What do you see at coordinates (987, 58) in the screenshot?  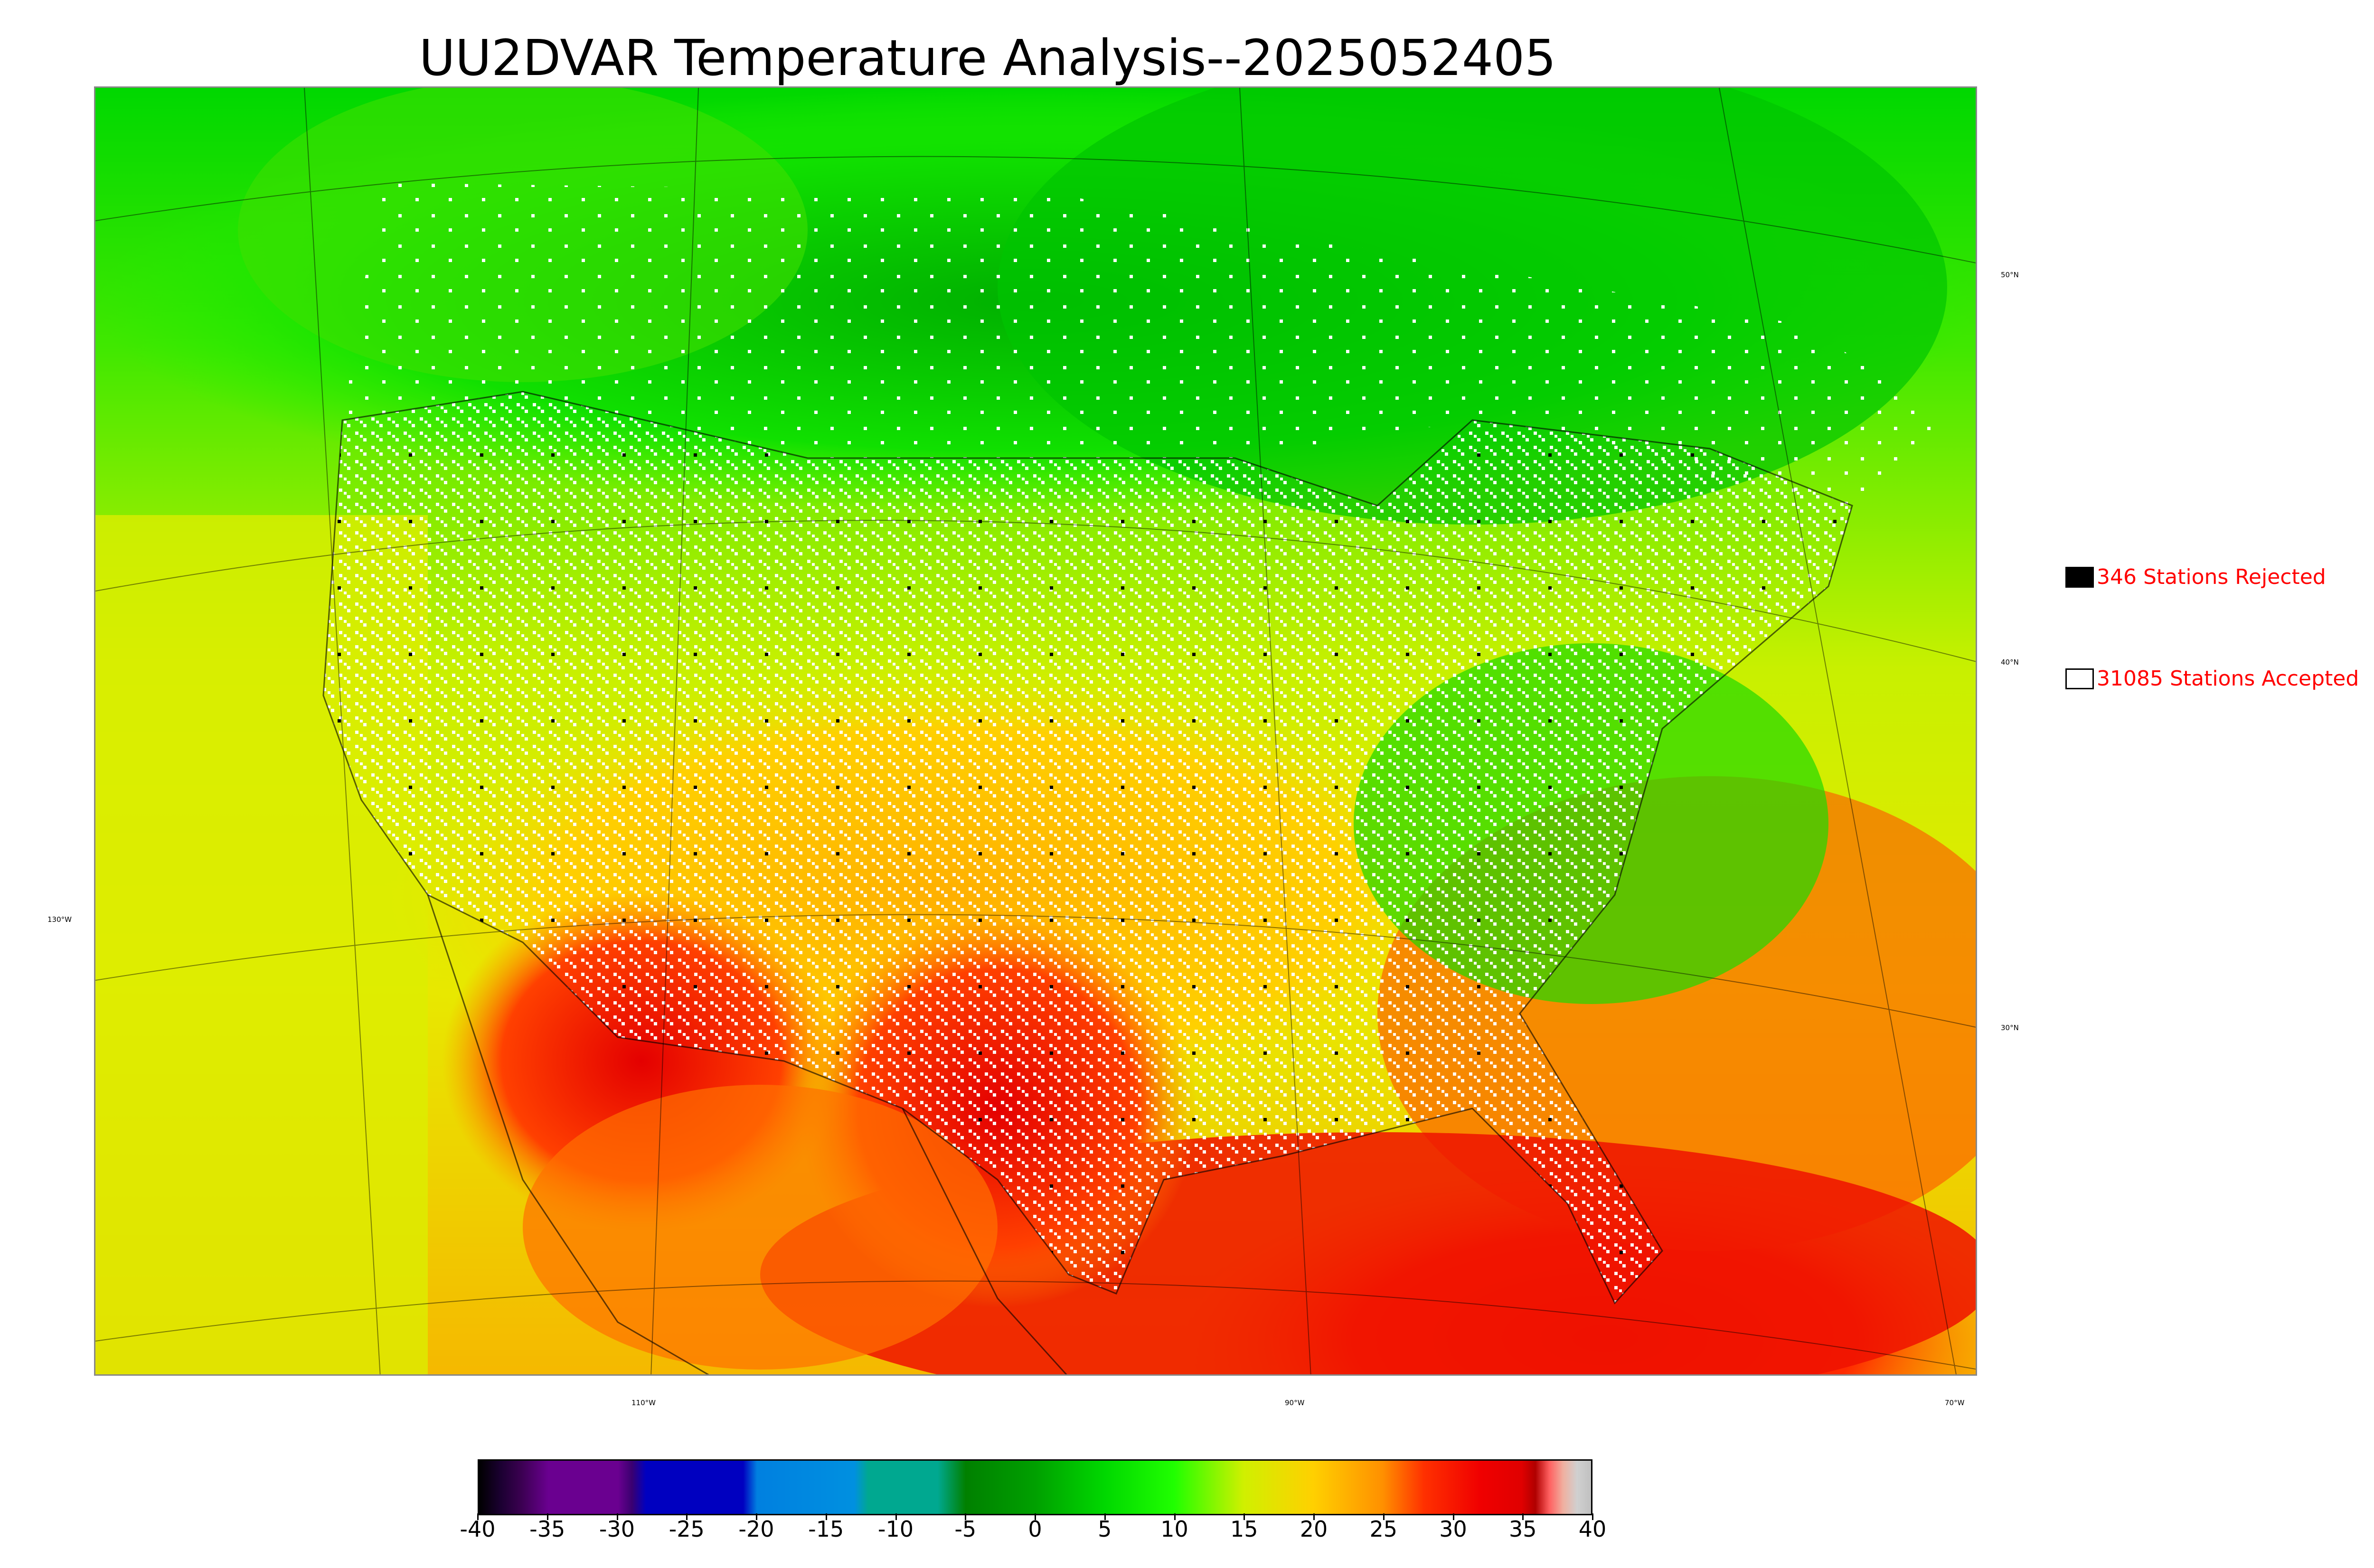 I see `page-title: UU2DVAR Temperature Analysis--2025052405` at bounding box center [987, 58].